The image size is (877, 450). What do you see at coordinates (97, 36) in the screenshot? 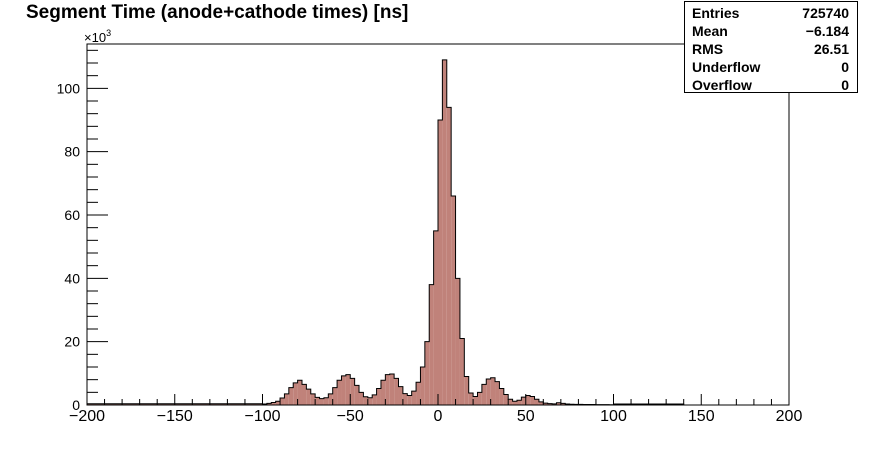
I see `y-axis-multiplier: ×10³` at bounding box center [97, 36].